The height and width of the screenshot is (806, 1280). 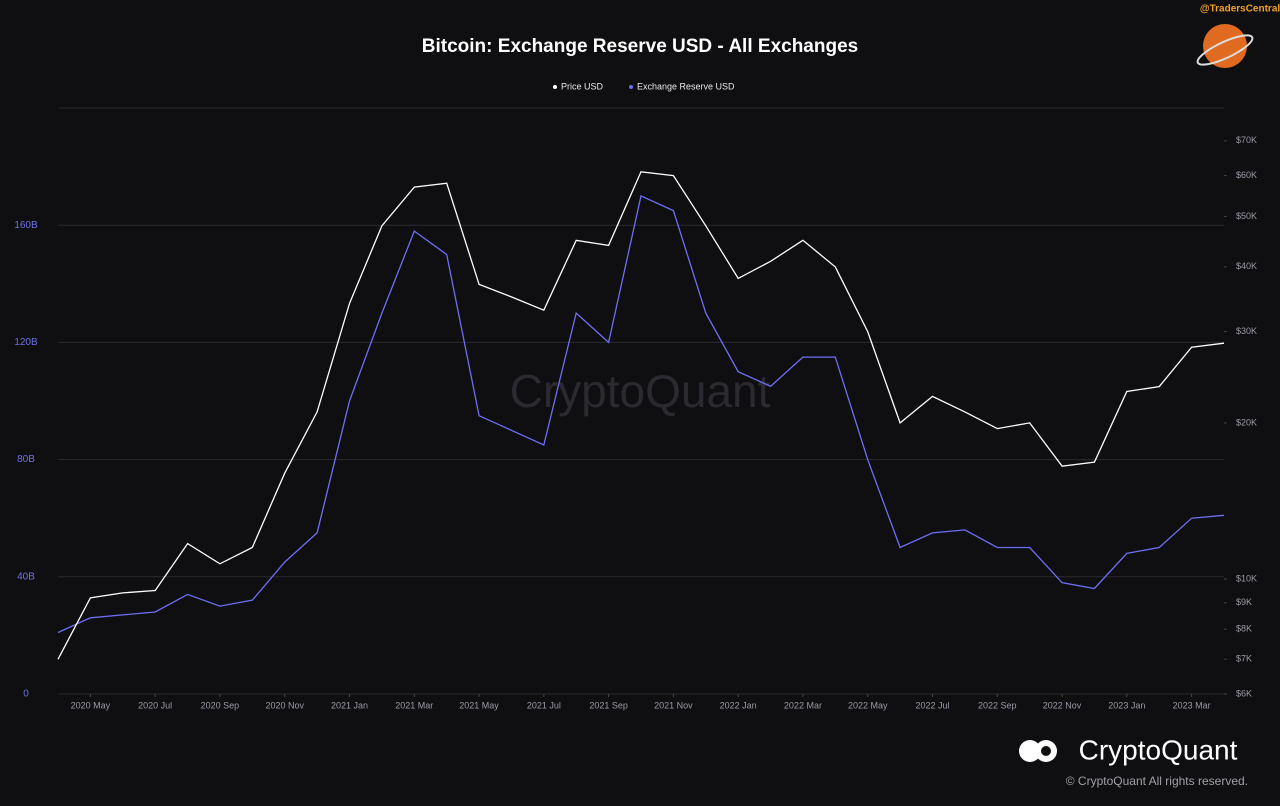 I want to click on copyright: © CryptoQuant All rights reserved., so click(x=1157, y=781).